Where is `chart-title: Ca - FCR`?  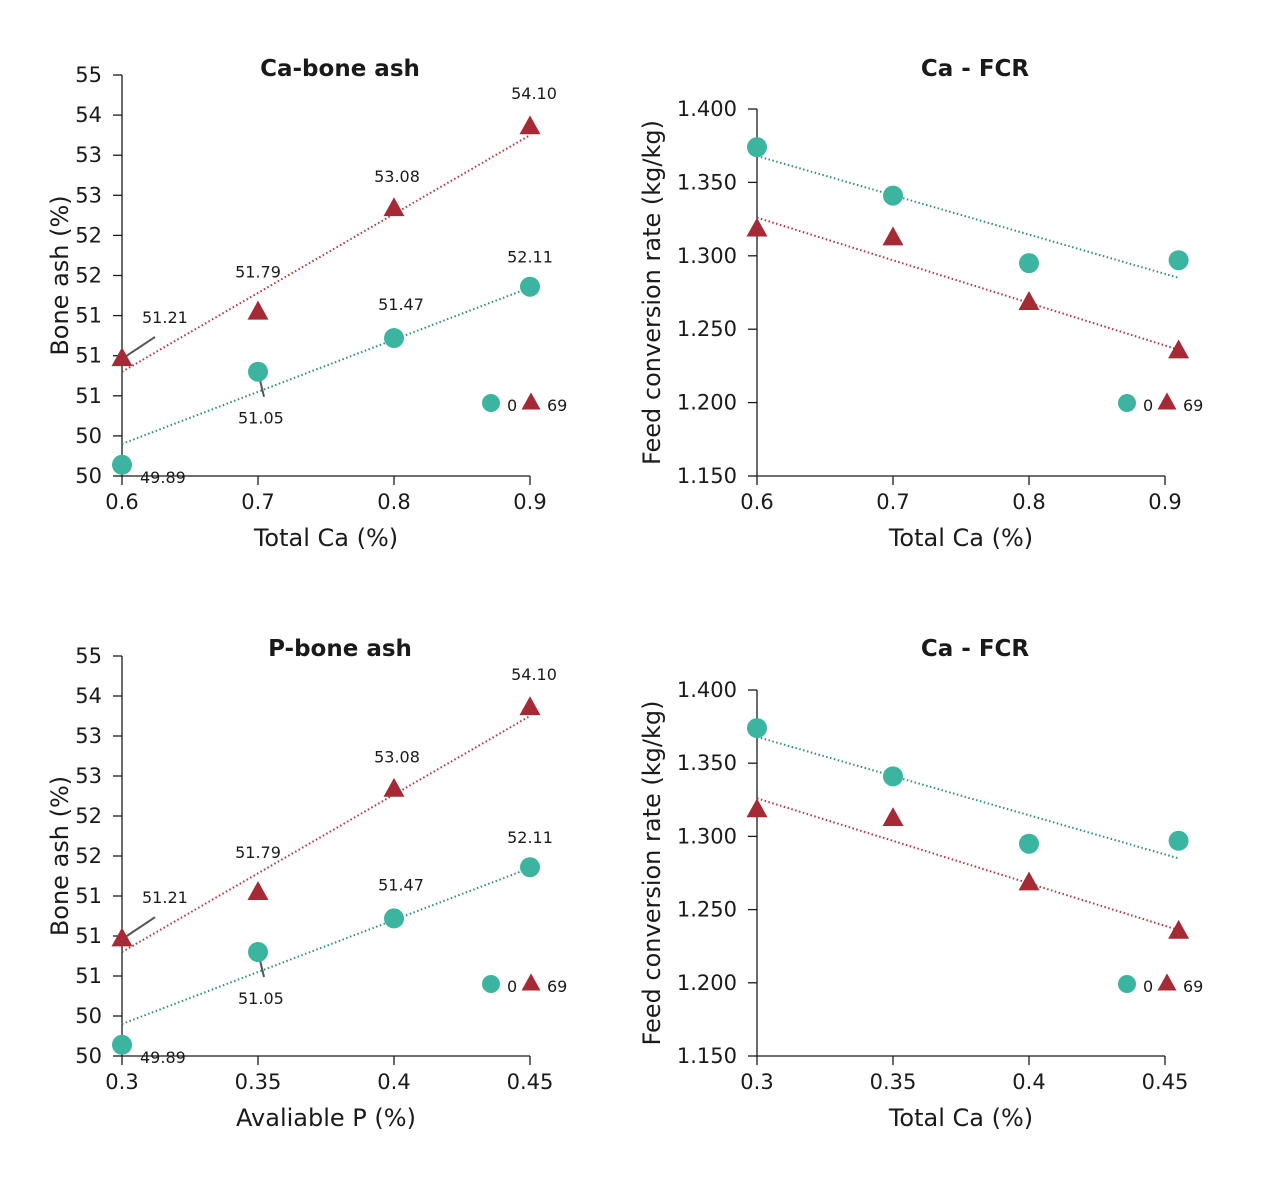 chart-title: Ca - FCR is located at coordinates (975, 69).